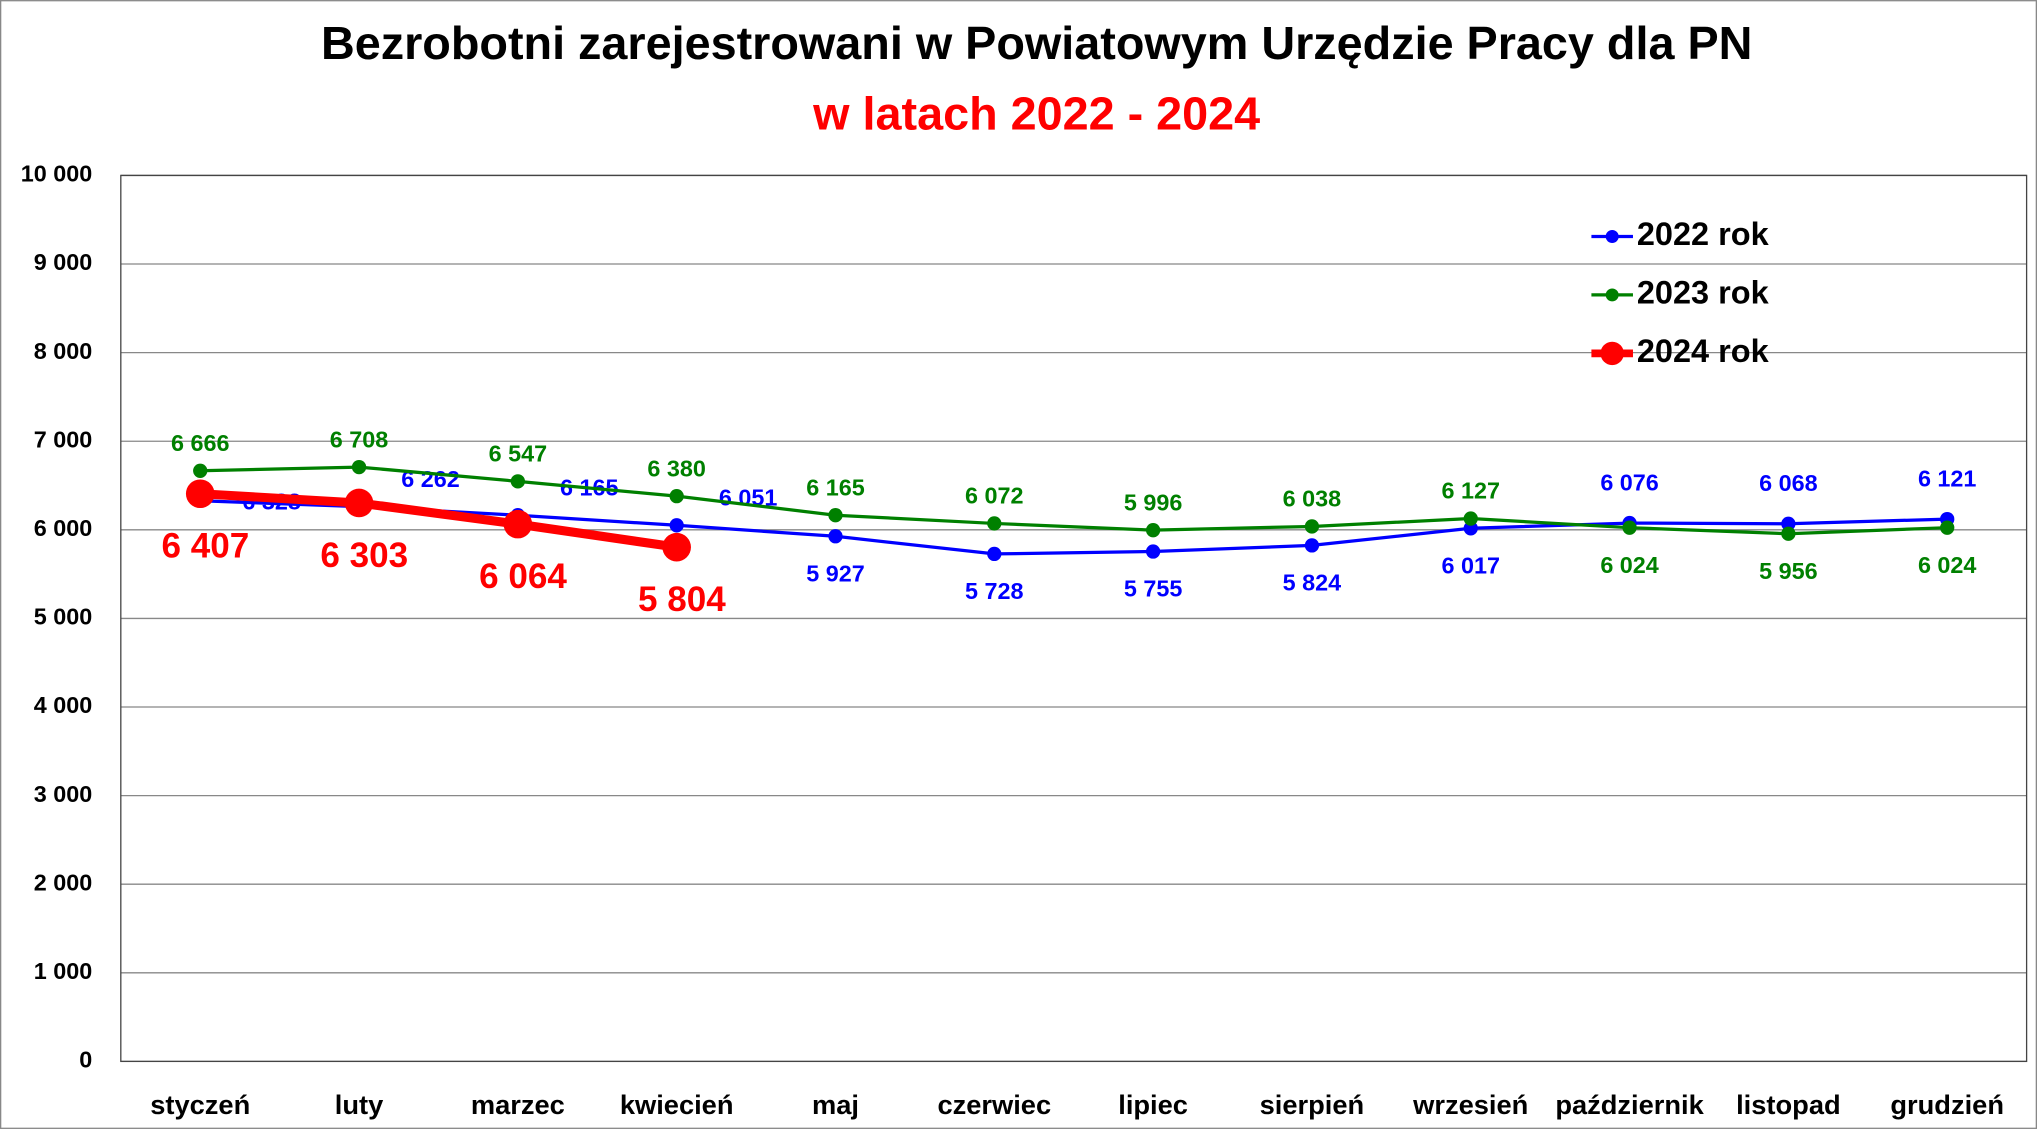 The image size is (2037, 1129). What do you see at coordinates (1312, 1104) in the screenshot?
I see `x-tick-label: sierpień` at bounding box center [1312, 1104].